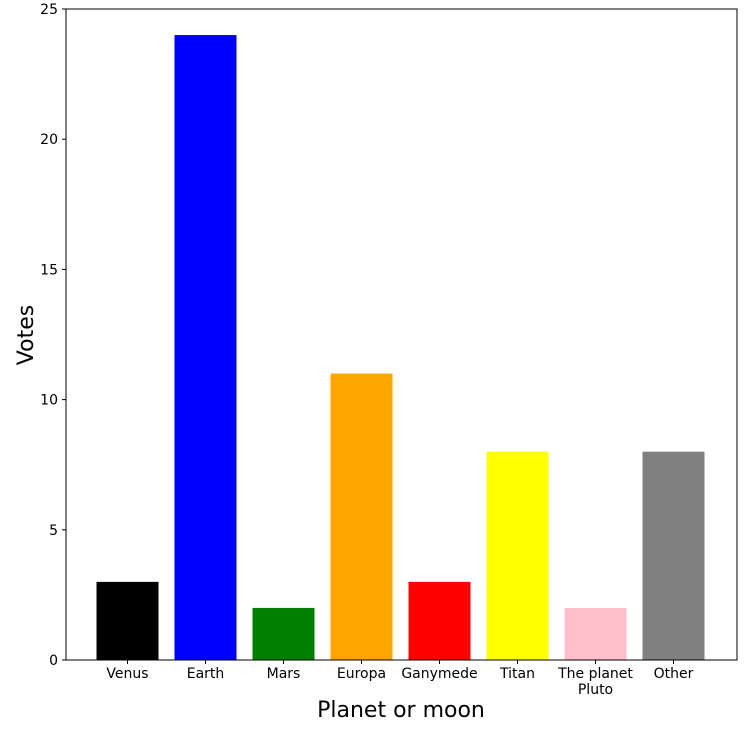 The image size is (750, 732). What do you see at coordinates (53, 531) in the screenshot?
I see `y-tick-label: 5` at bounding box center [53, 531].